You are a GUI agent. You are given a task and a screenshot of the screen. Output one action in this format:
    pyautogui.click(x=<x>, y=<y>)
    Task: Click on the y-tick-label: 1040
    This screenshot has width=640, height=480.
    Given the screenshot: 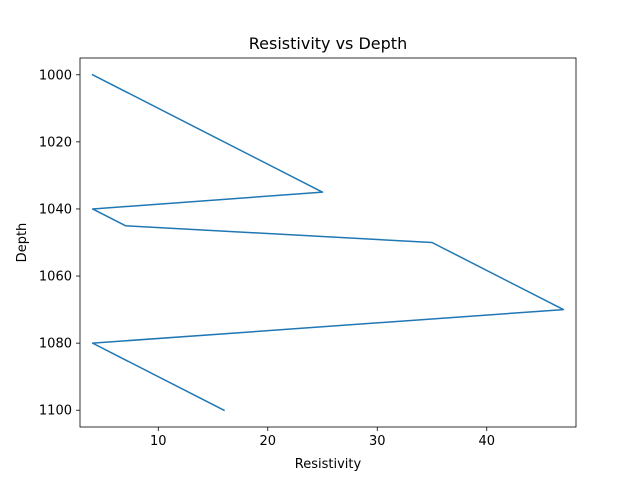 What is the action you would take?
    pyautogui.click(x=55, y=209)
    